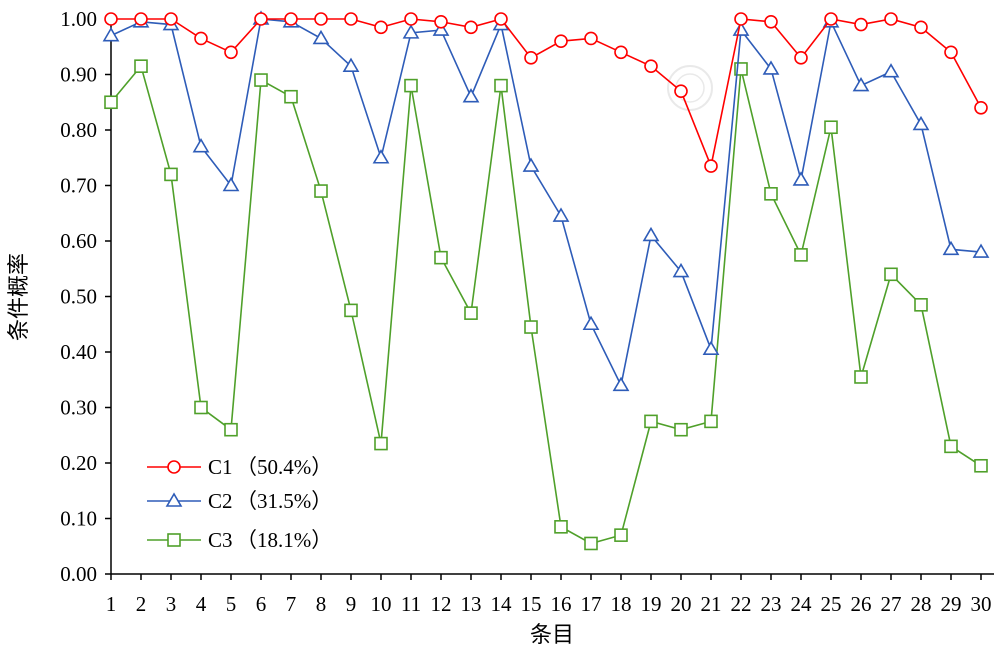  I want to click on legend-share-c1: （50.4%）, so click(284, 467).